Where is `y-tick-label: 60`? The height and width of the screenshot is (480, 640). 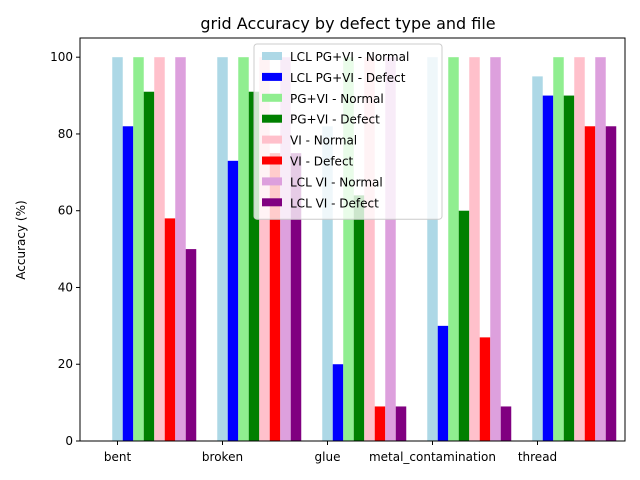 y-tick-label: 60 is located at coordinates (65, 211).